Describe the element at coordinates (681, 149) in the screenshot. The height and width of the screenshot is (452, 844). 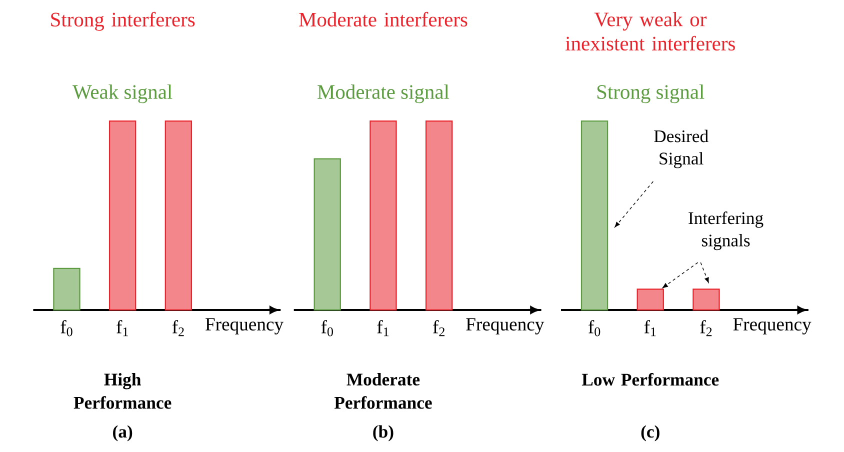
I see `annotation: Desired Signal` at that location.